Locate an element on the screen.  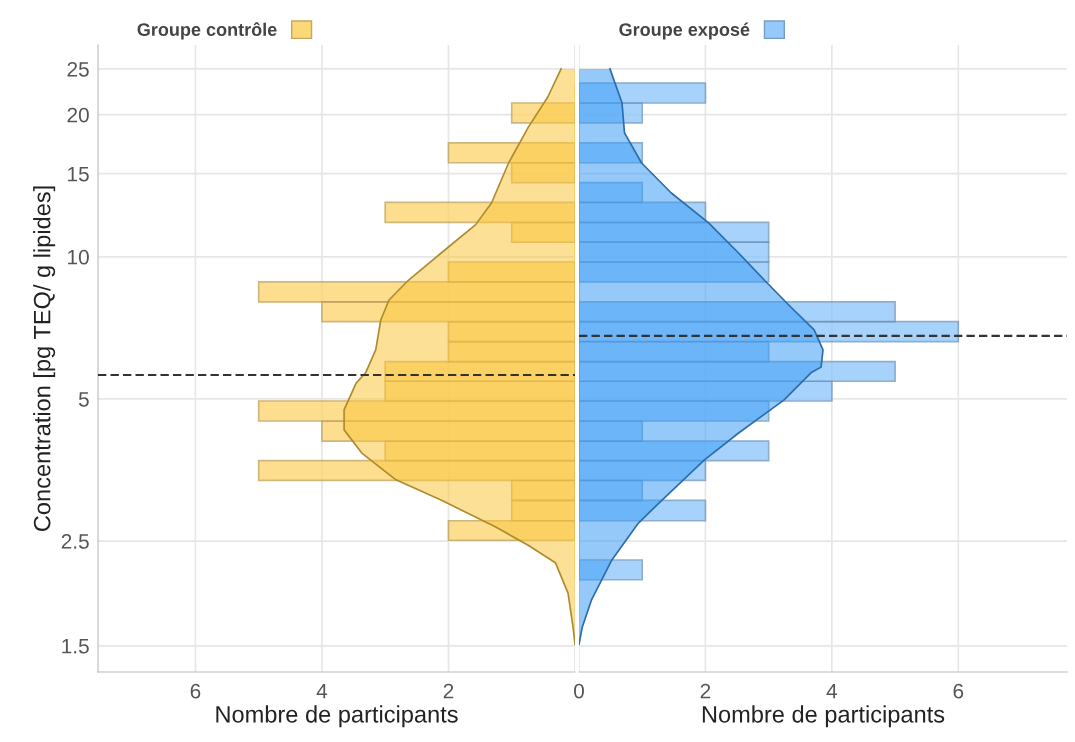
y-tick-label: 25 is located at coordinates (78, 69).